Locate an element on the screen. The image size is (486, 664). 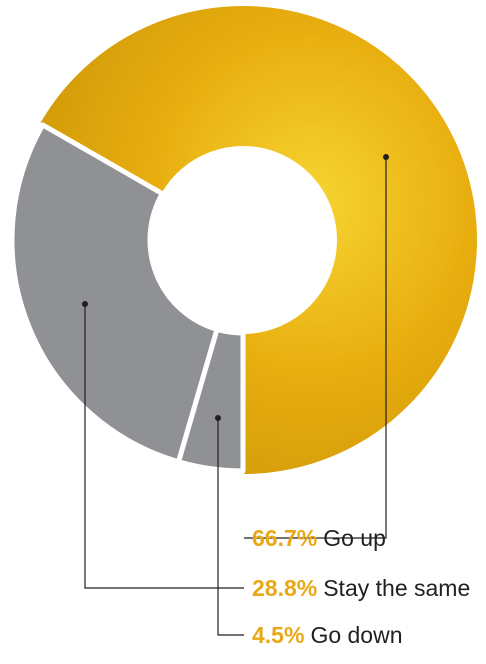
legend-label: Go down is located at coordinates (356, 635).